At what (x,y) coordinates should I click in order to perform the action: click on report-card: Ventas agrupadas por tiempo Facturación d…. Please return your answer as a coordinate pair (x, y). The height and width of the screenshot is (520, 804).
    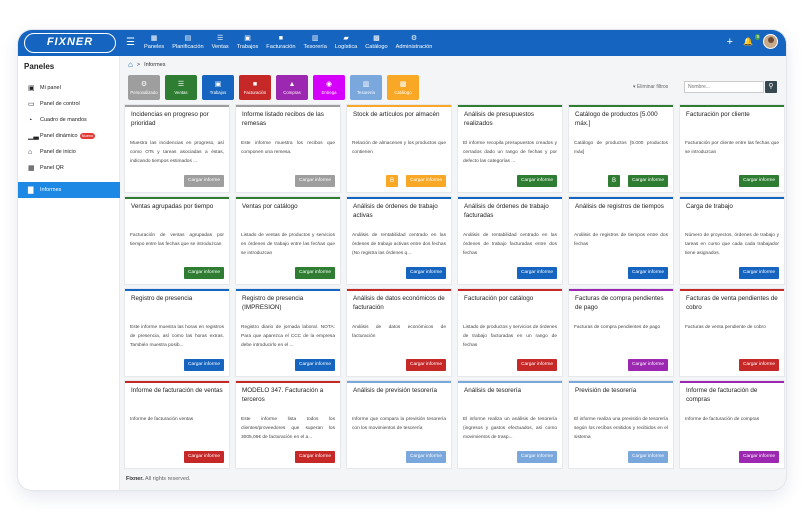
    Looking at the image, I should click on (177, 240).